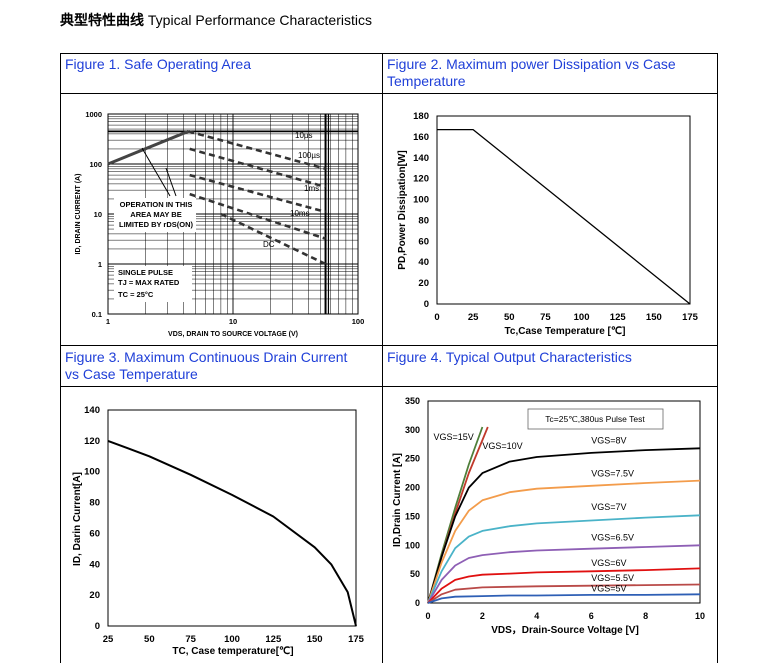  I want to click on fig1-note-tj: TJ = MAX RATED, so click(149, 282).